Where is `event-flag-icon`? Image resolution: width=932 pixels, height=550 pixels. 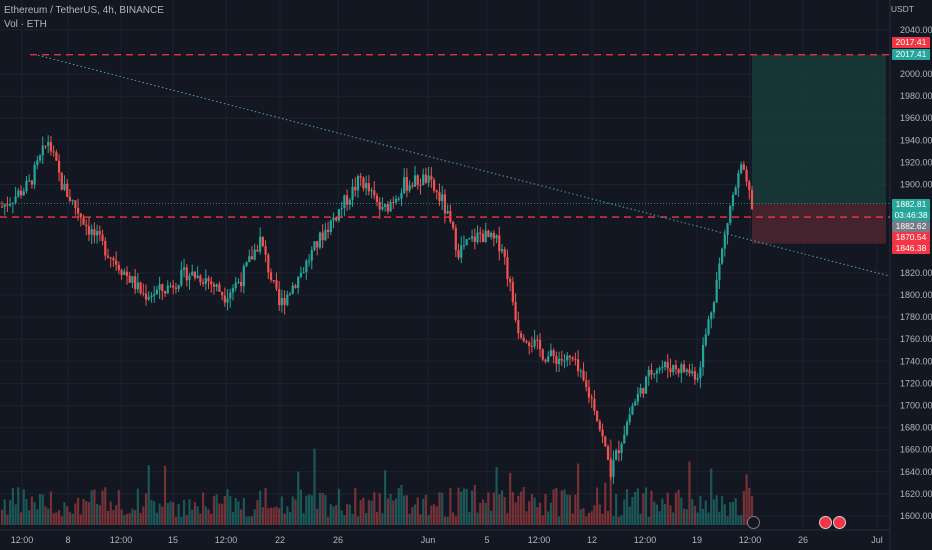 event-flag-icon is located at coordinates (825, 522).